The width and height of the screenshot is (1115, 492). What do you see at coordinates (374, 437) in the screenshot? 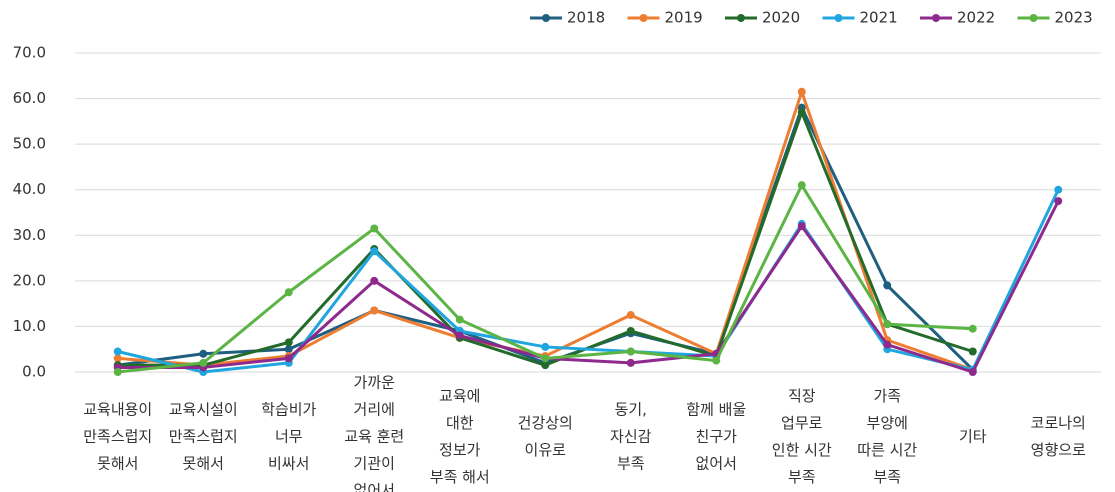
I see `x-tick-label: 교육 훈련` at bounding box center [374, 437].